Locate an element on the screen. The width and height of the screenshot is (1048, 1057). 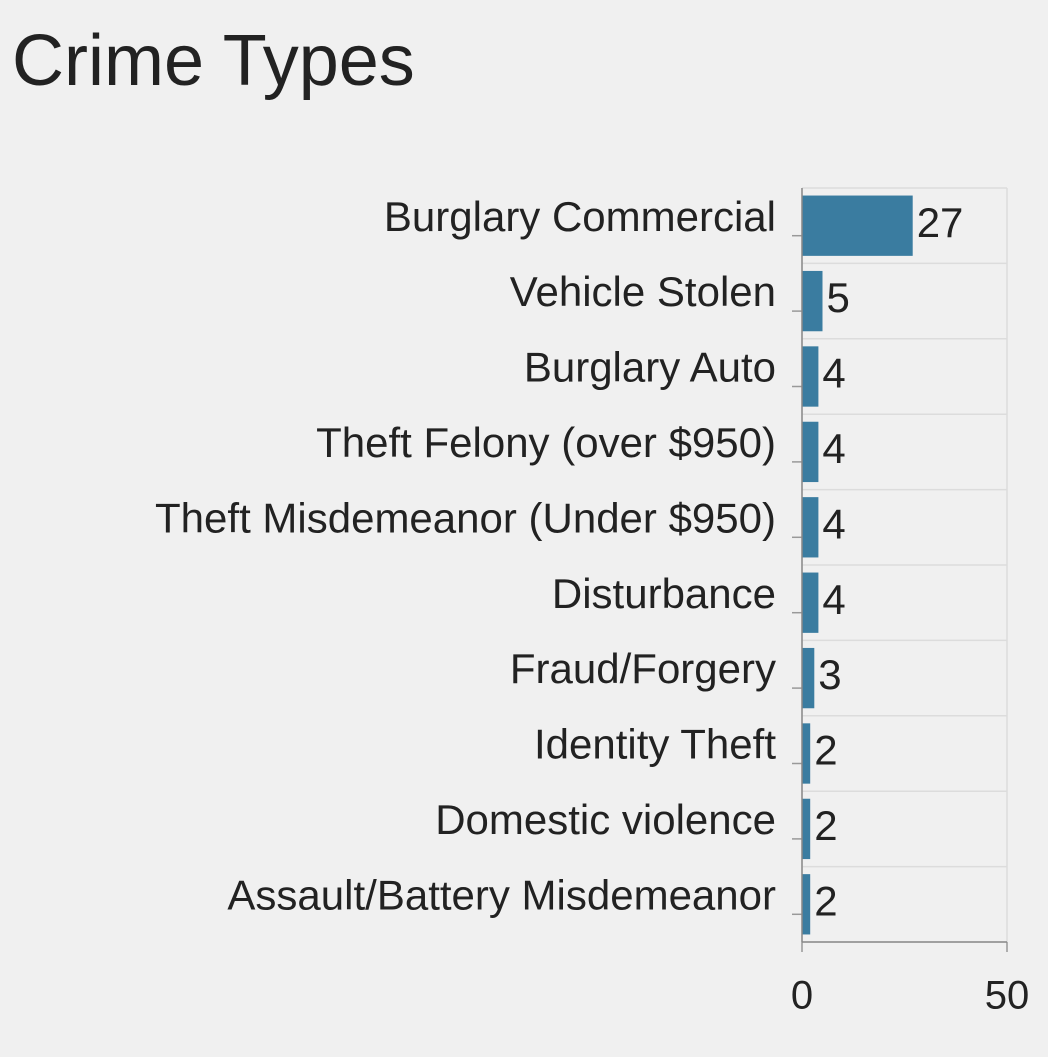
chart-title: Crime Types is located at coordinates (213, 61).